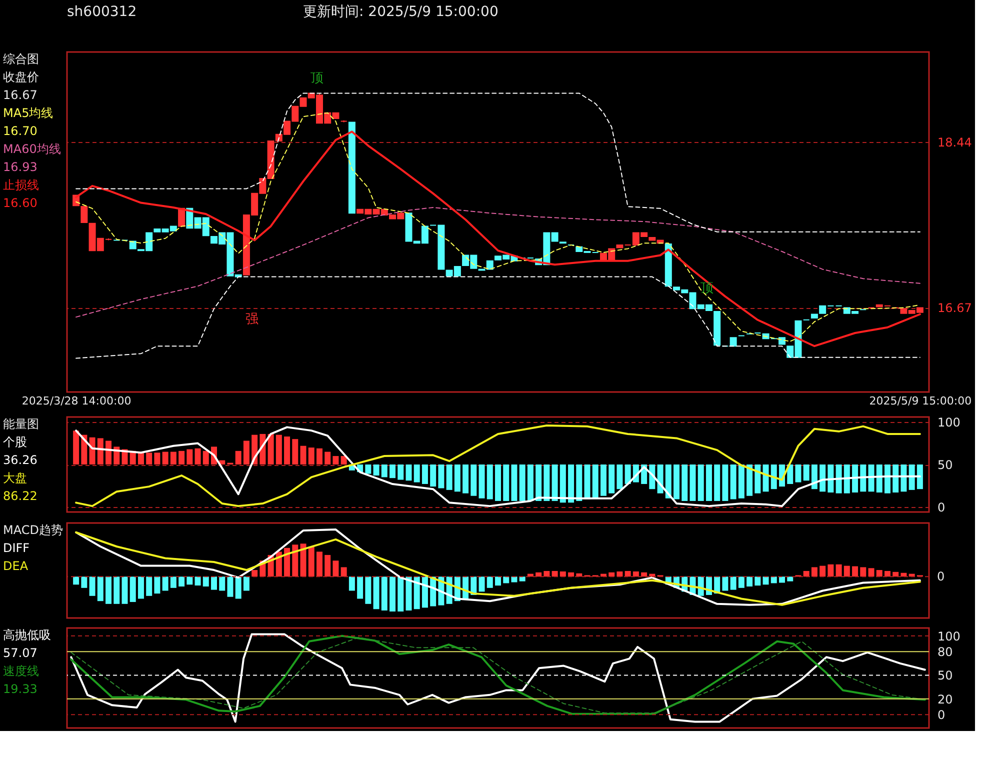 Image resolution: width=1000 pixels, height=780 pixels. I want to click on text: 个股, so click(15, 442).